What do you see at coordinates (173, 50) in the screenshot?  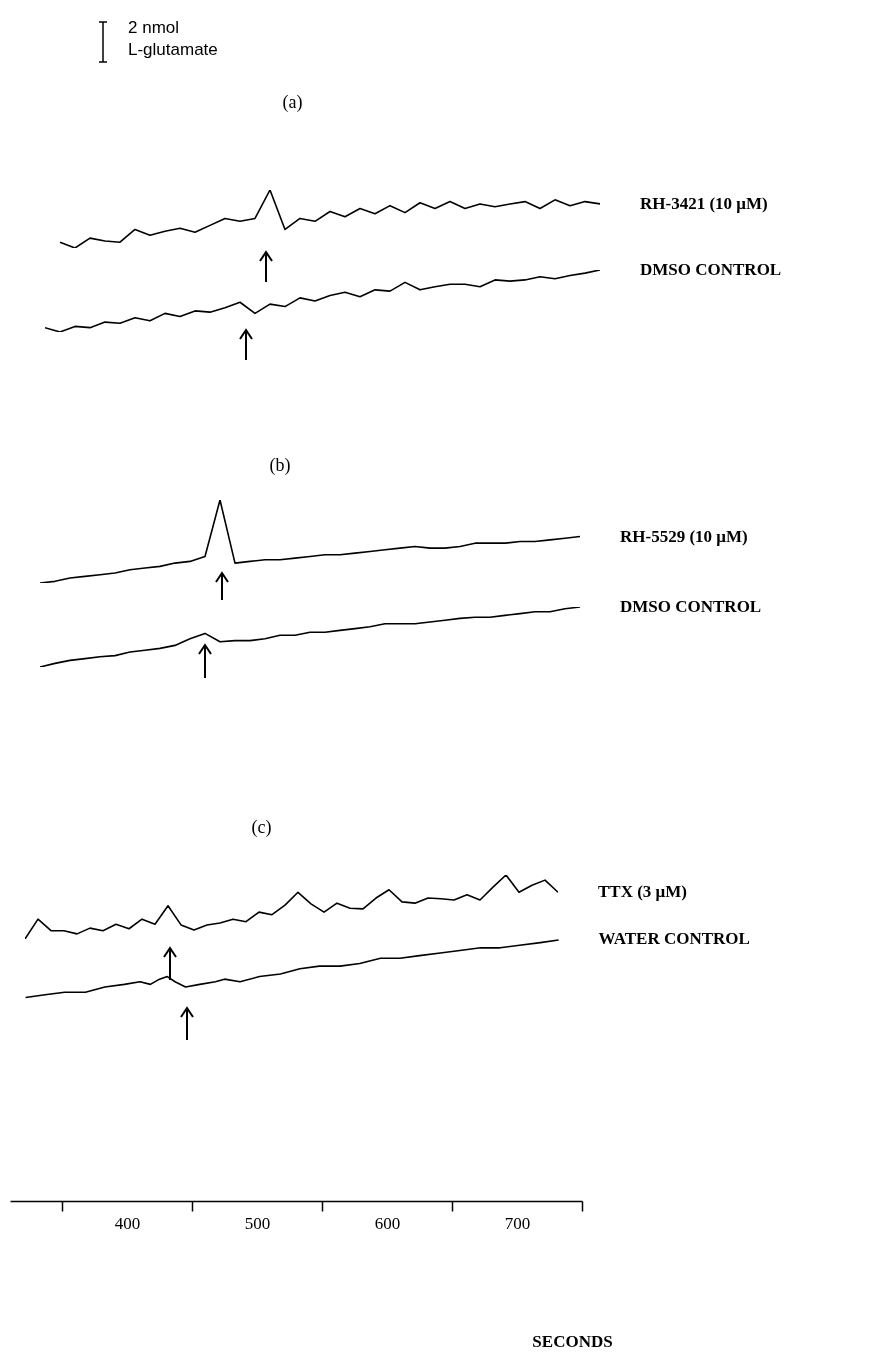 I see `text: L-glutamate` at bounding box center [173, 50].